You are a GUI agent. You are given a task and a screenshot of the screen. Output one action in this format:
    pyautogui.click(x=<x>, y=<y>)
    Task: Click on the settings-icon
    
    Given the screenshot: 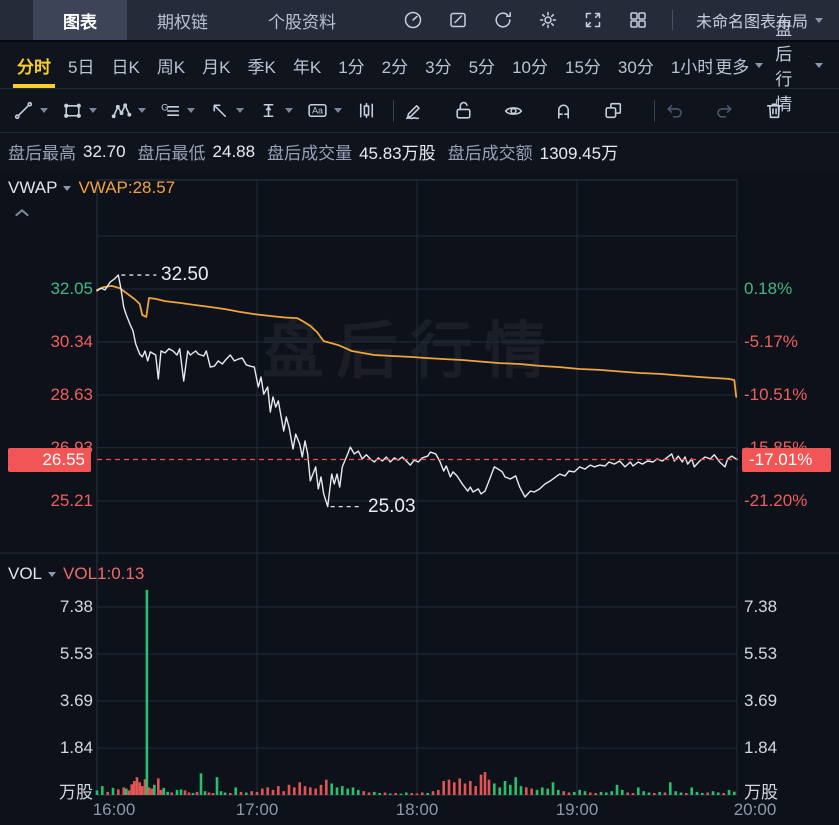 What is the action you would take?
    pyautogui.click(x=548, y=20)
    